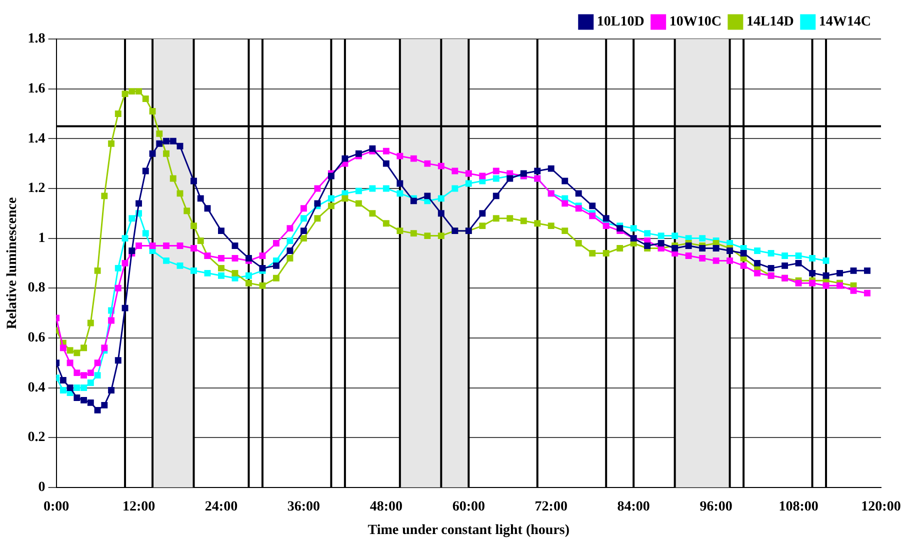 Image resolution: width=906 pixels, height=543 pixels. What do you see at coordinates (551, 506) in the screenshot?
I see `x-tick-label: 72:00` at bounding box center [551, 506].